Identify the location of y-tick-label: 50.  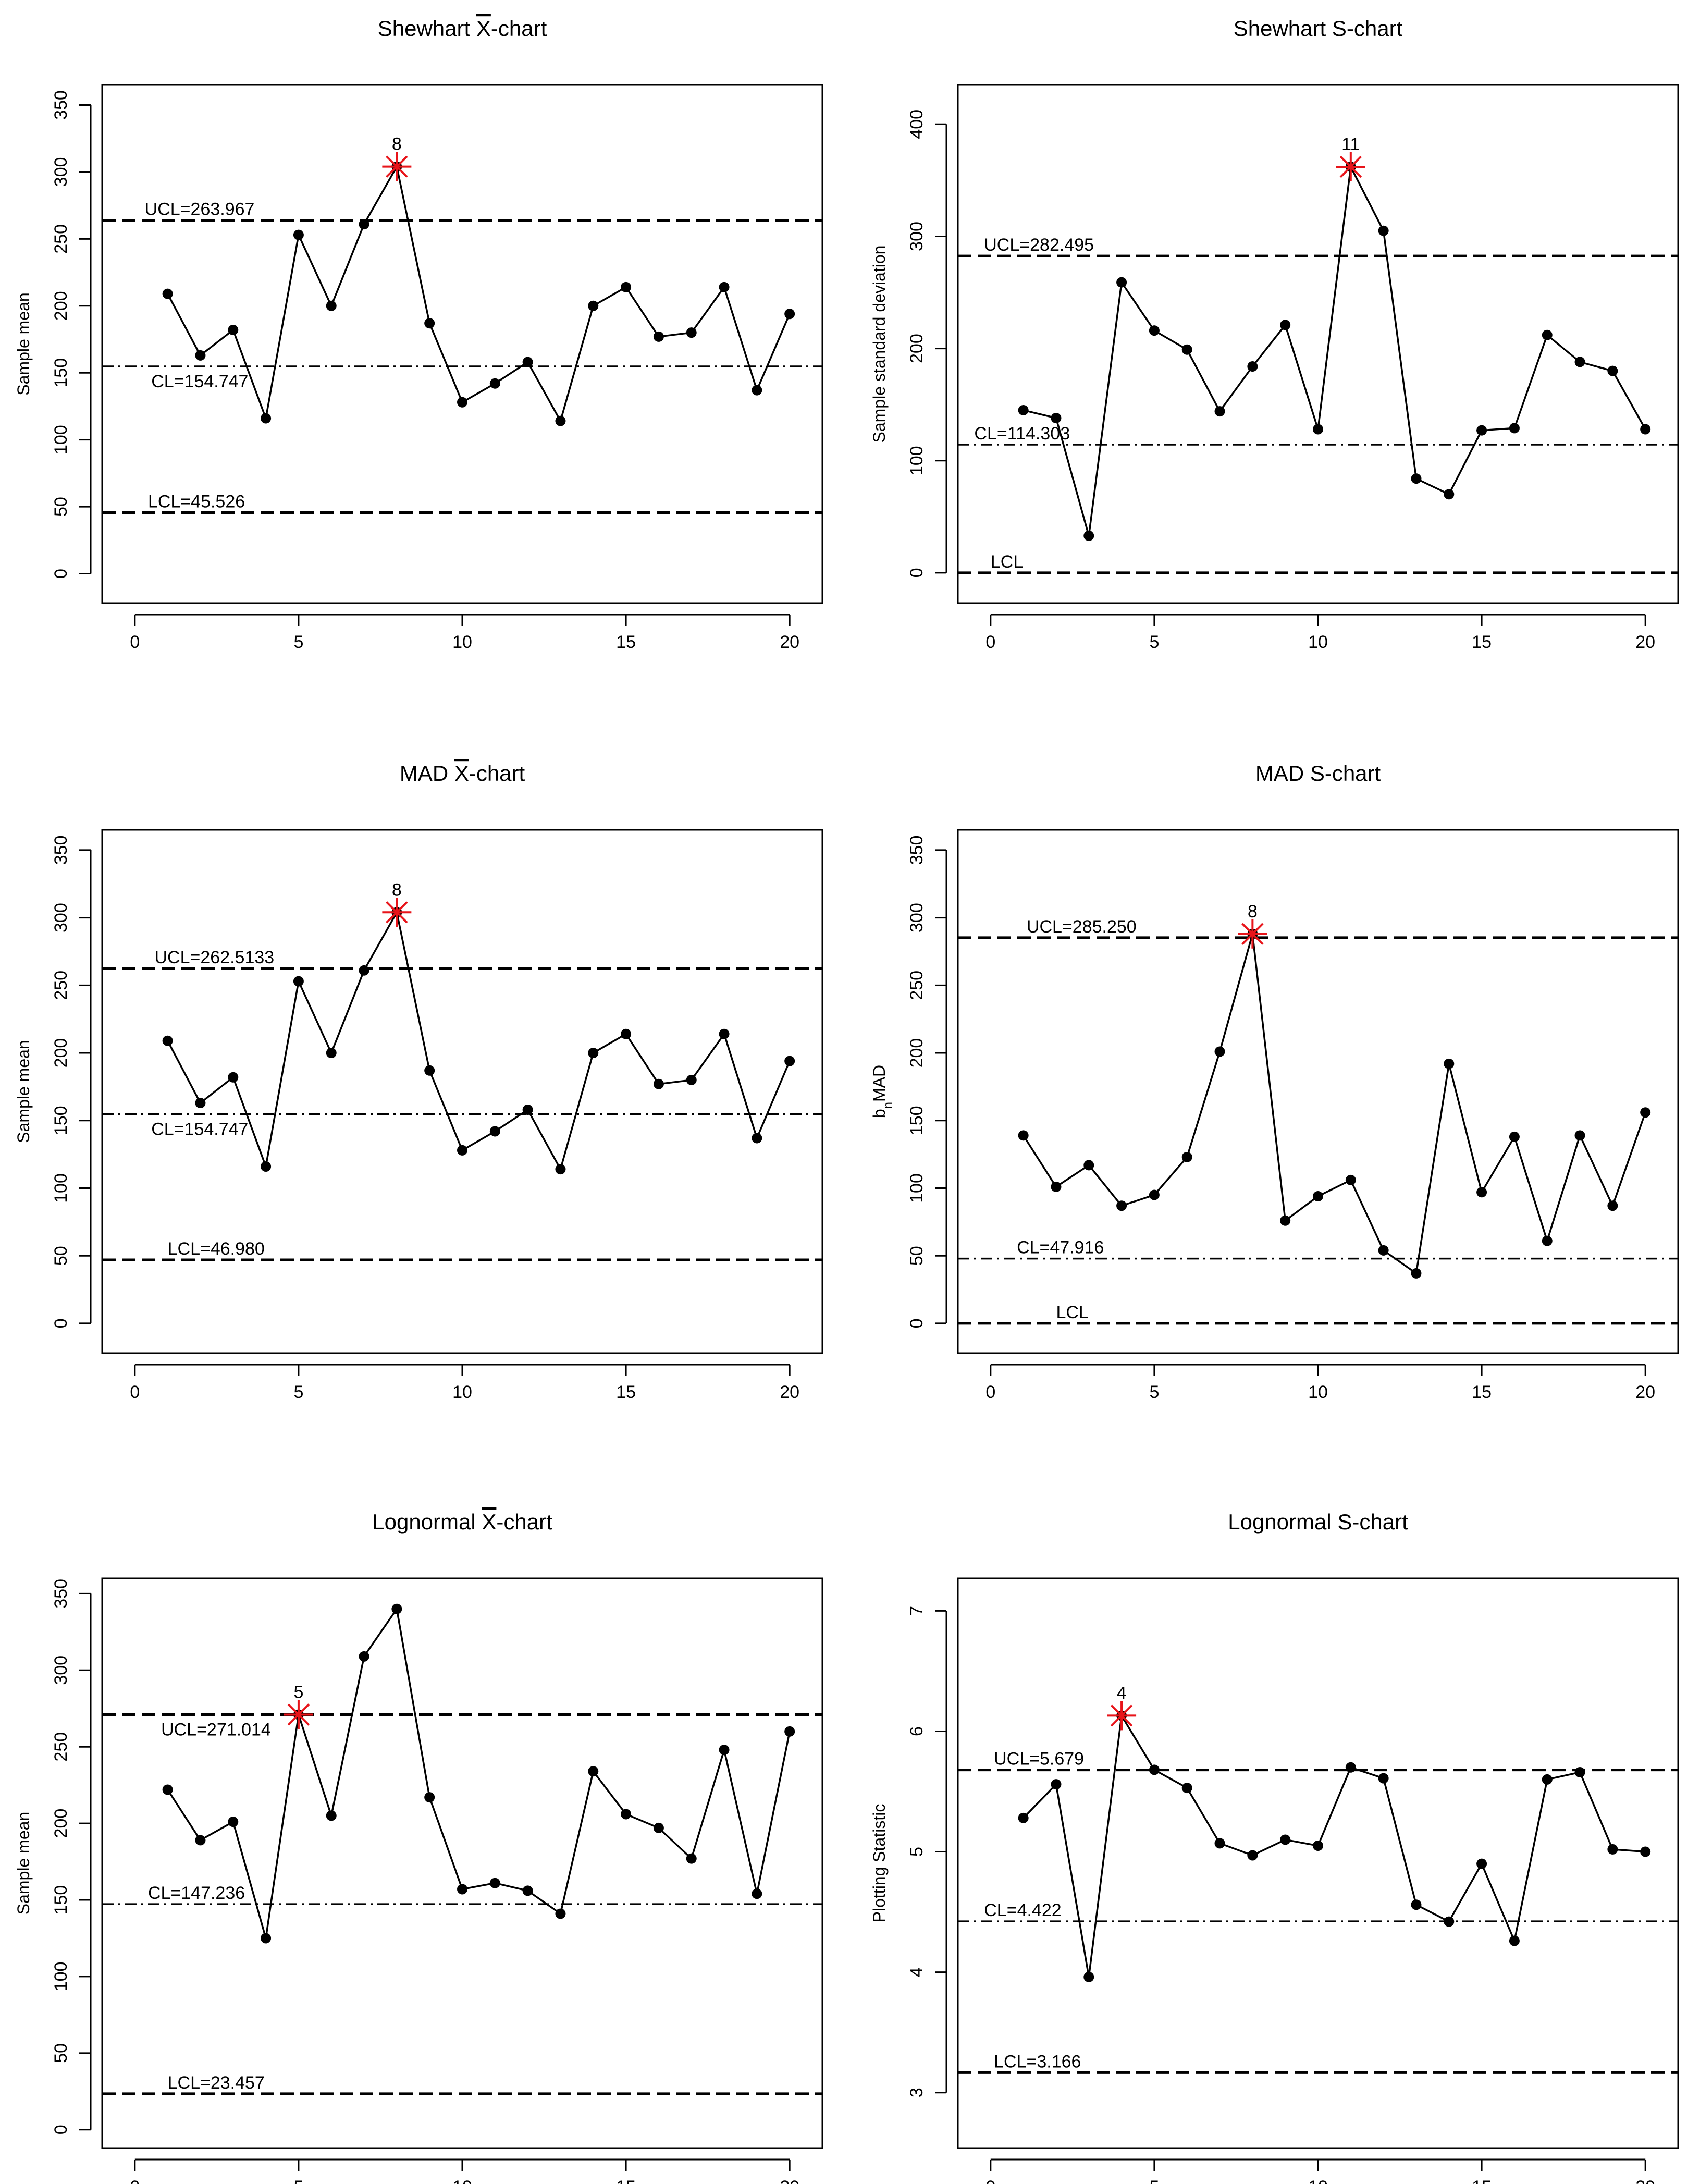
(61, 2053).